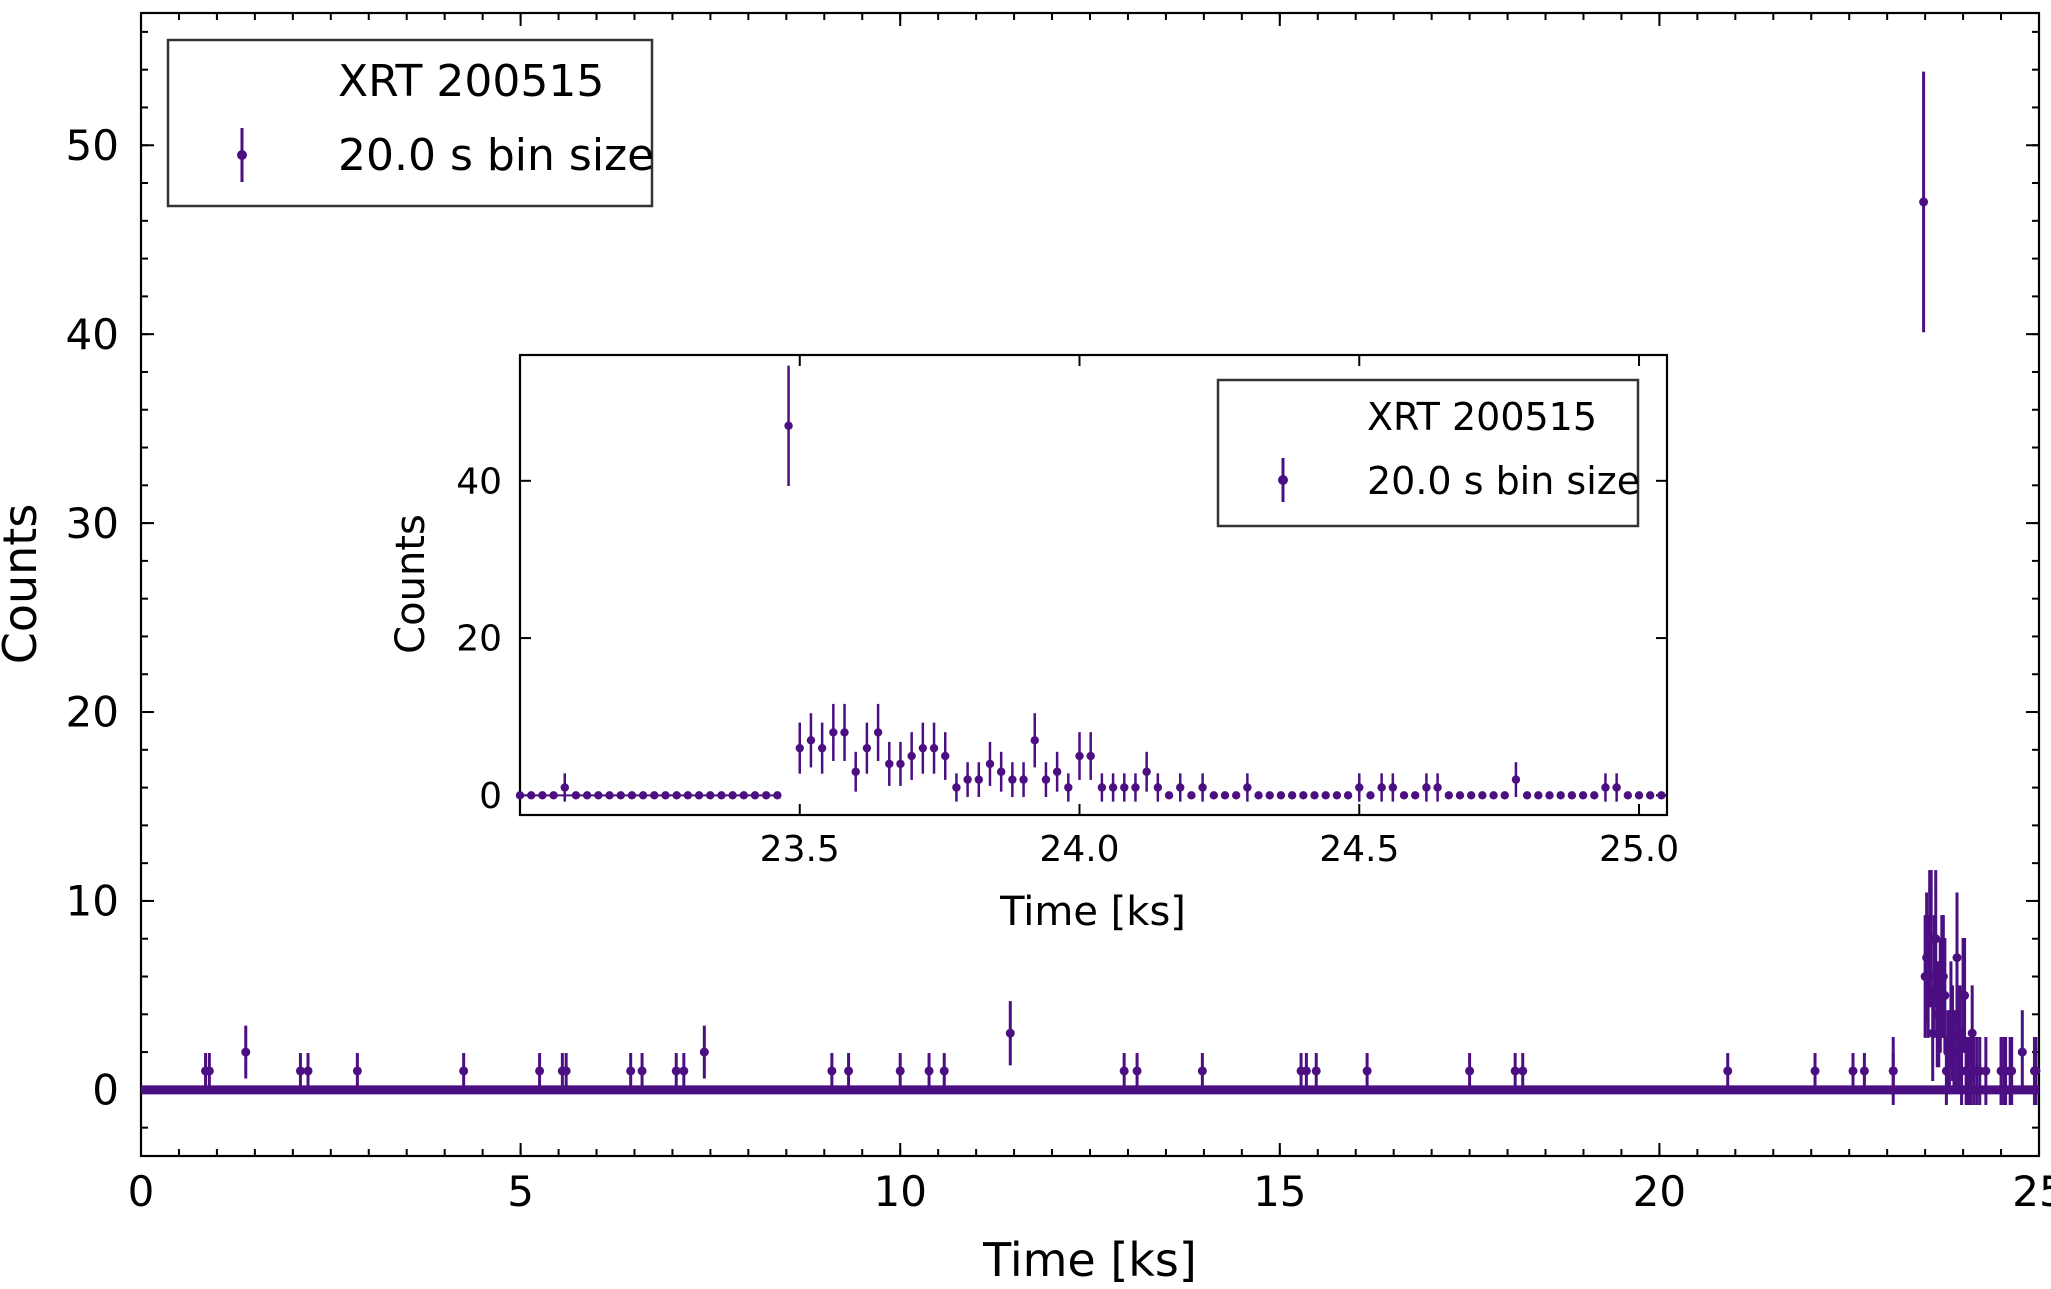 Image resolution: width=2051 pixels, height=1289 pixels. Describe the element at coordinates (1639, 849) in the screenshot. I see `inset-x-tick-label: 25.0` at that location.